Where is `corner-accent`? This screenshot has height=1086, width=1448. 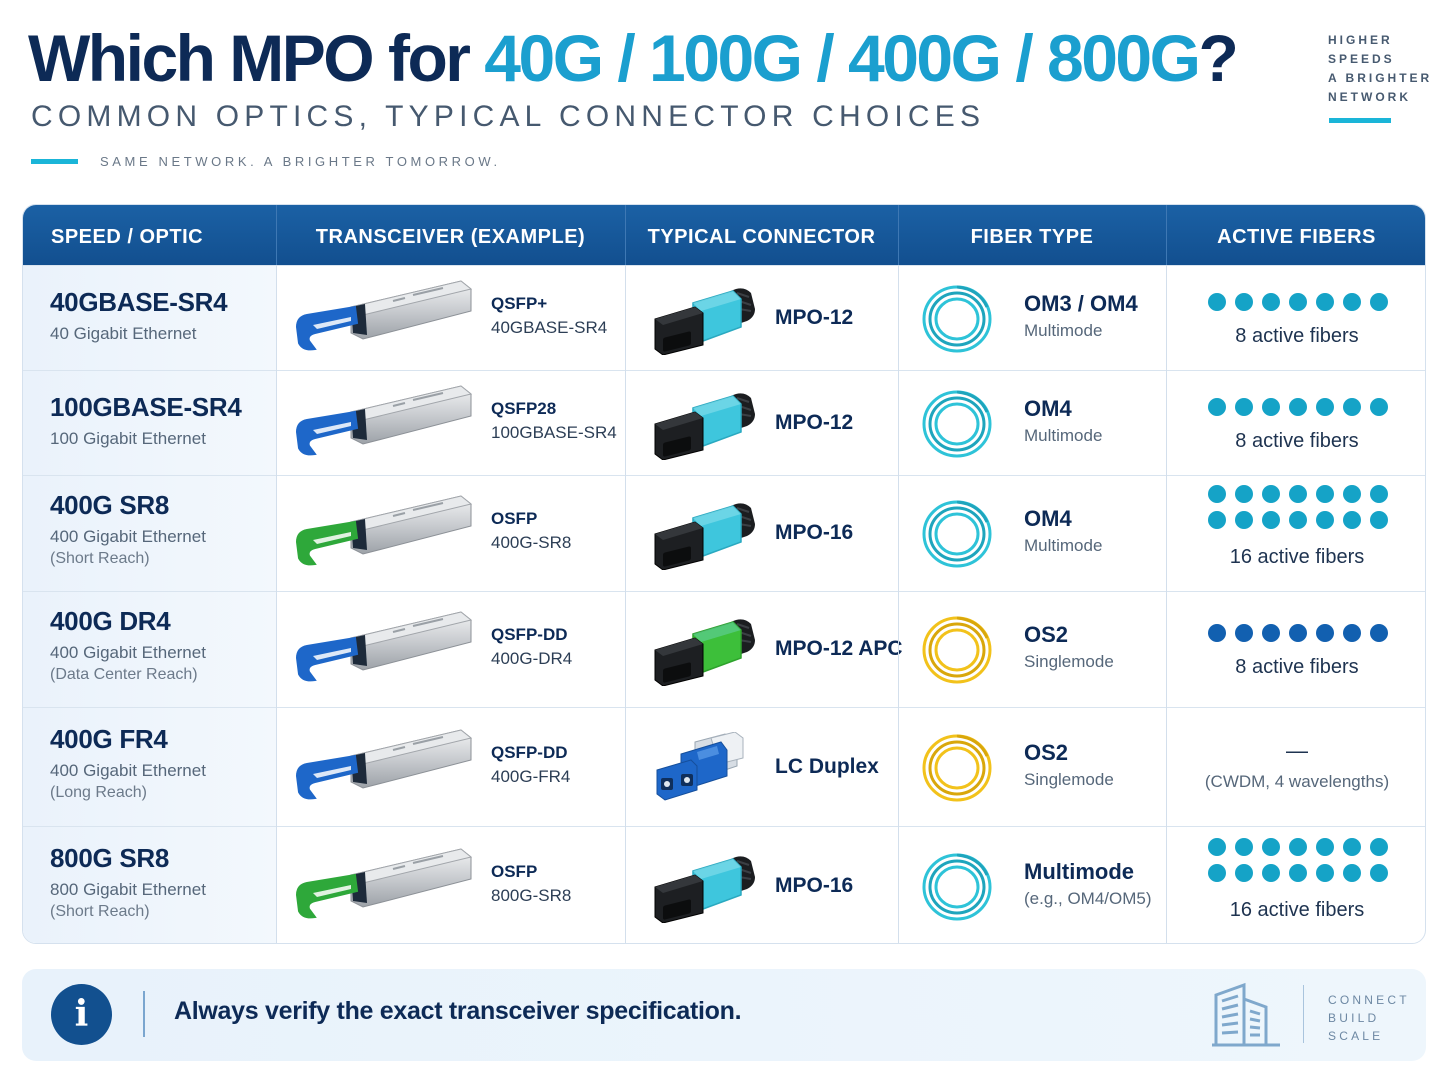
corner-accent is located at coordinates (1360, 120).